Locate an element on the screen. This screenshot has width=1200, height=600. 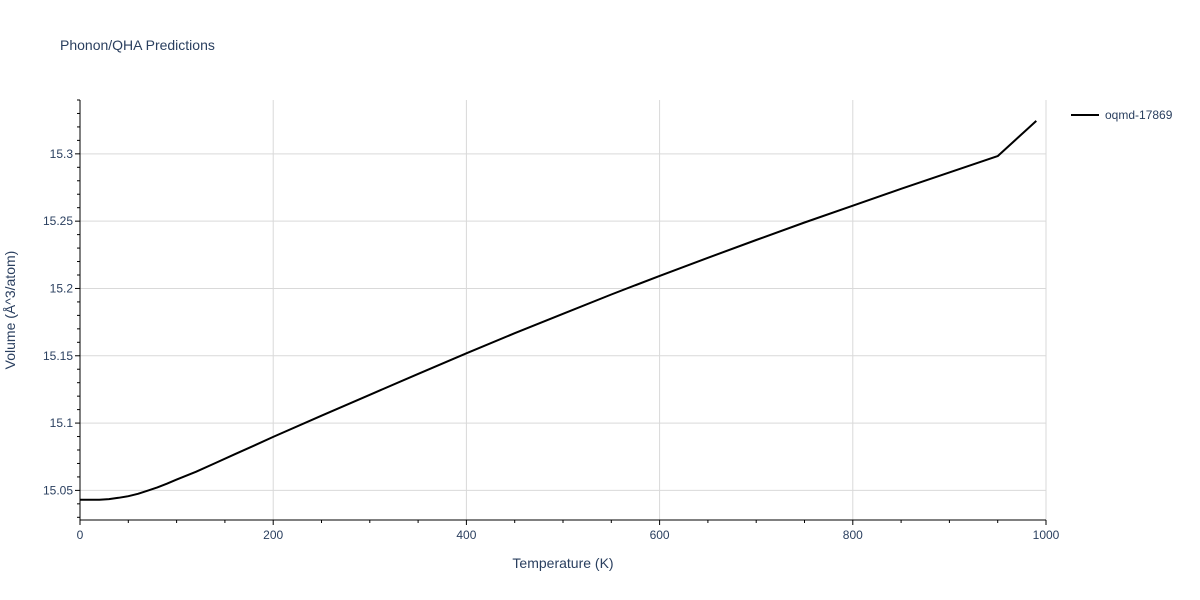
legend-label: oqmd-17869 is located at coordinates (1139, 115).